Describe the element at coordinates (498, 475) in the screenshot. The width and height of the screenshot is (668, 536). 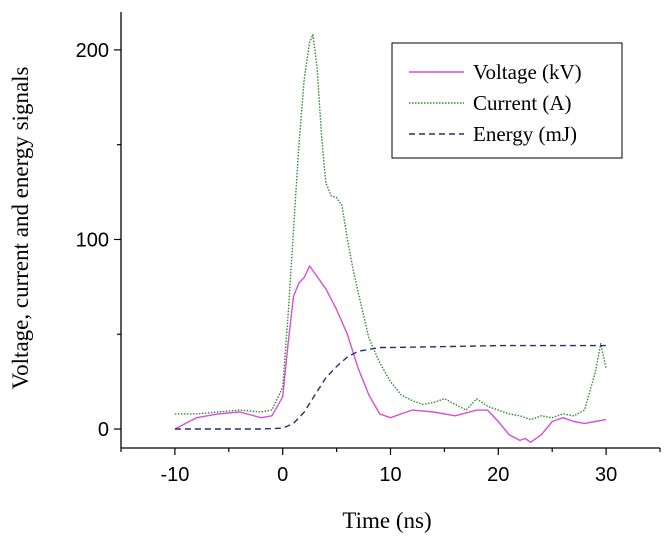
I see `x-tick-label: 20` at that location.